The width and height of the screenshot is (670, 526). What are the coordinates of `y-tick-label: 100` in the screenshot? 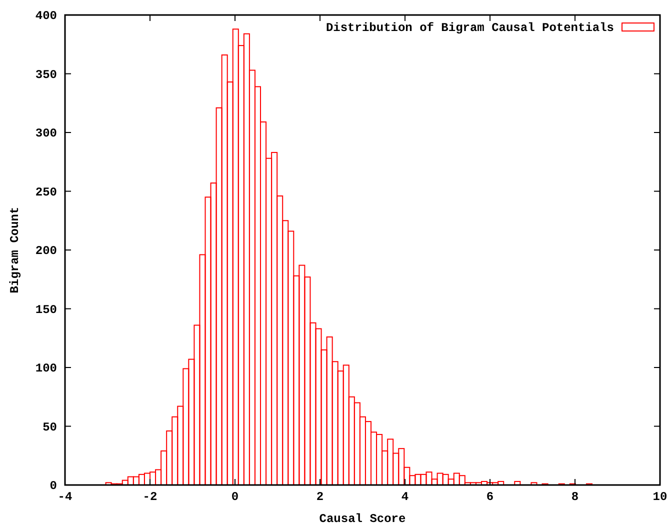 It's located at (46, 369).